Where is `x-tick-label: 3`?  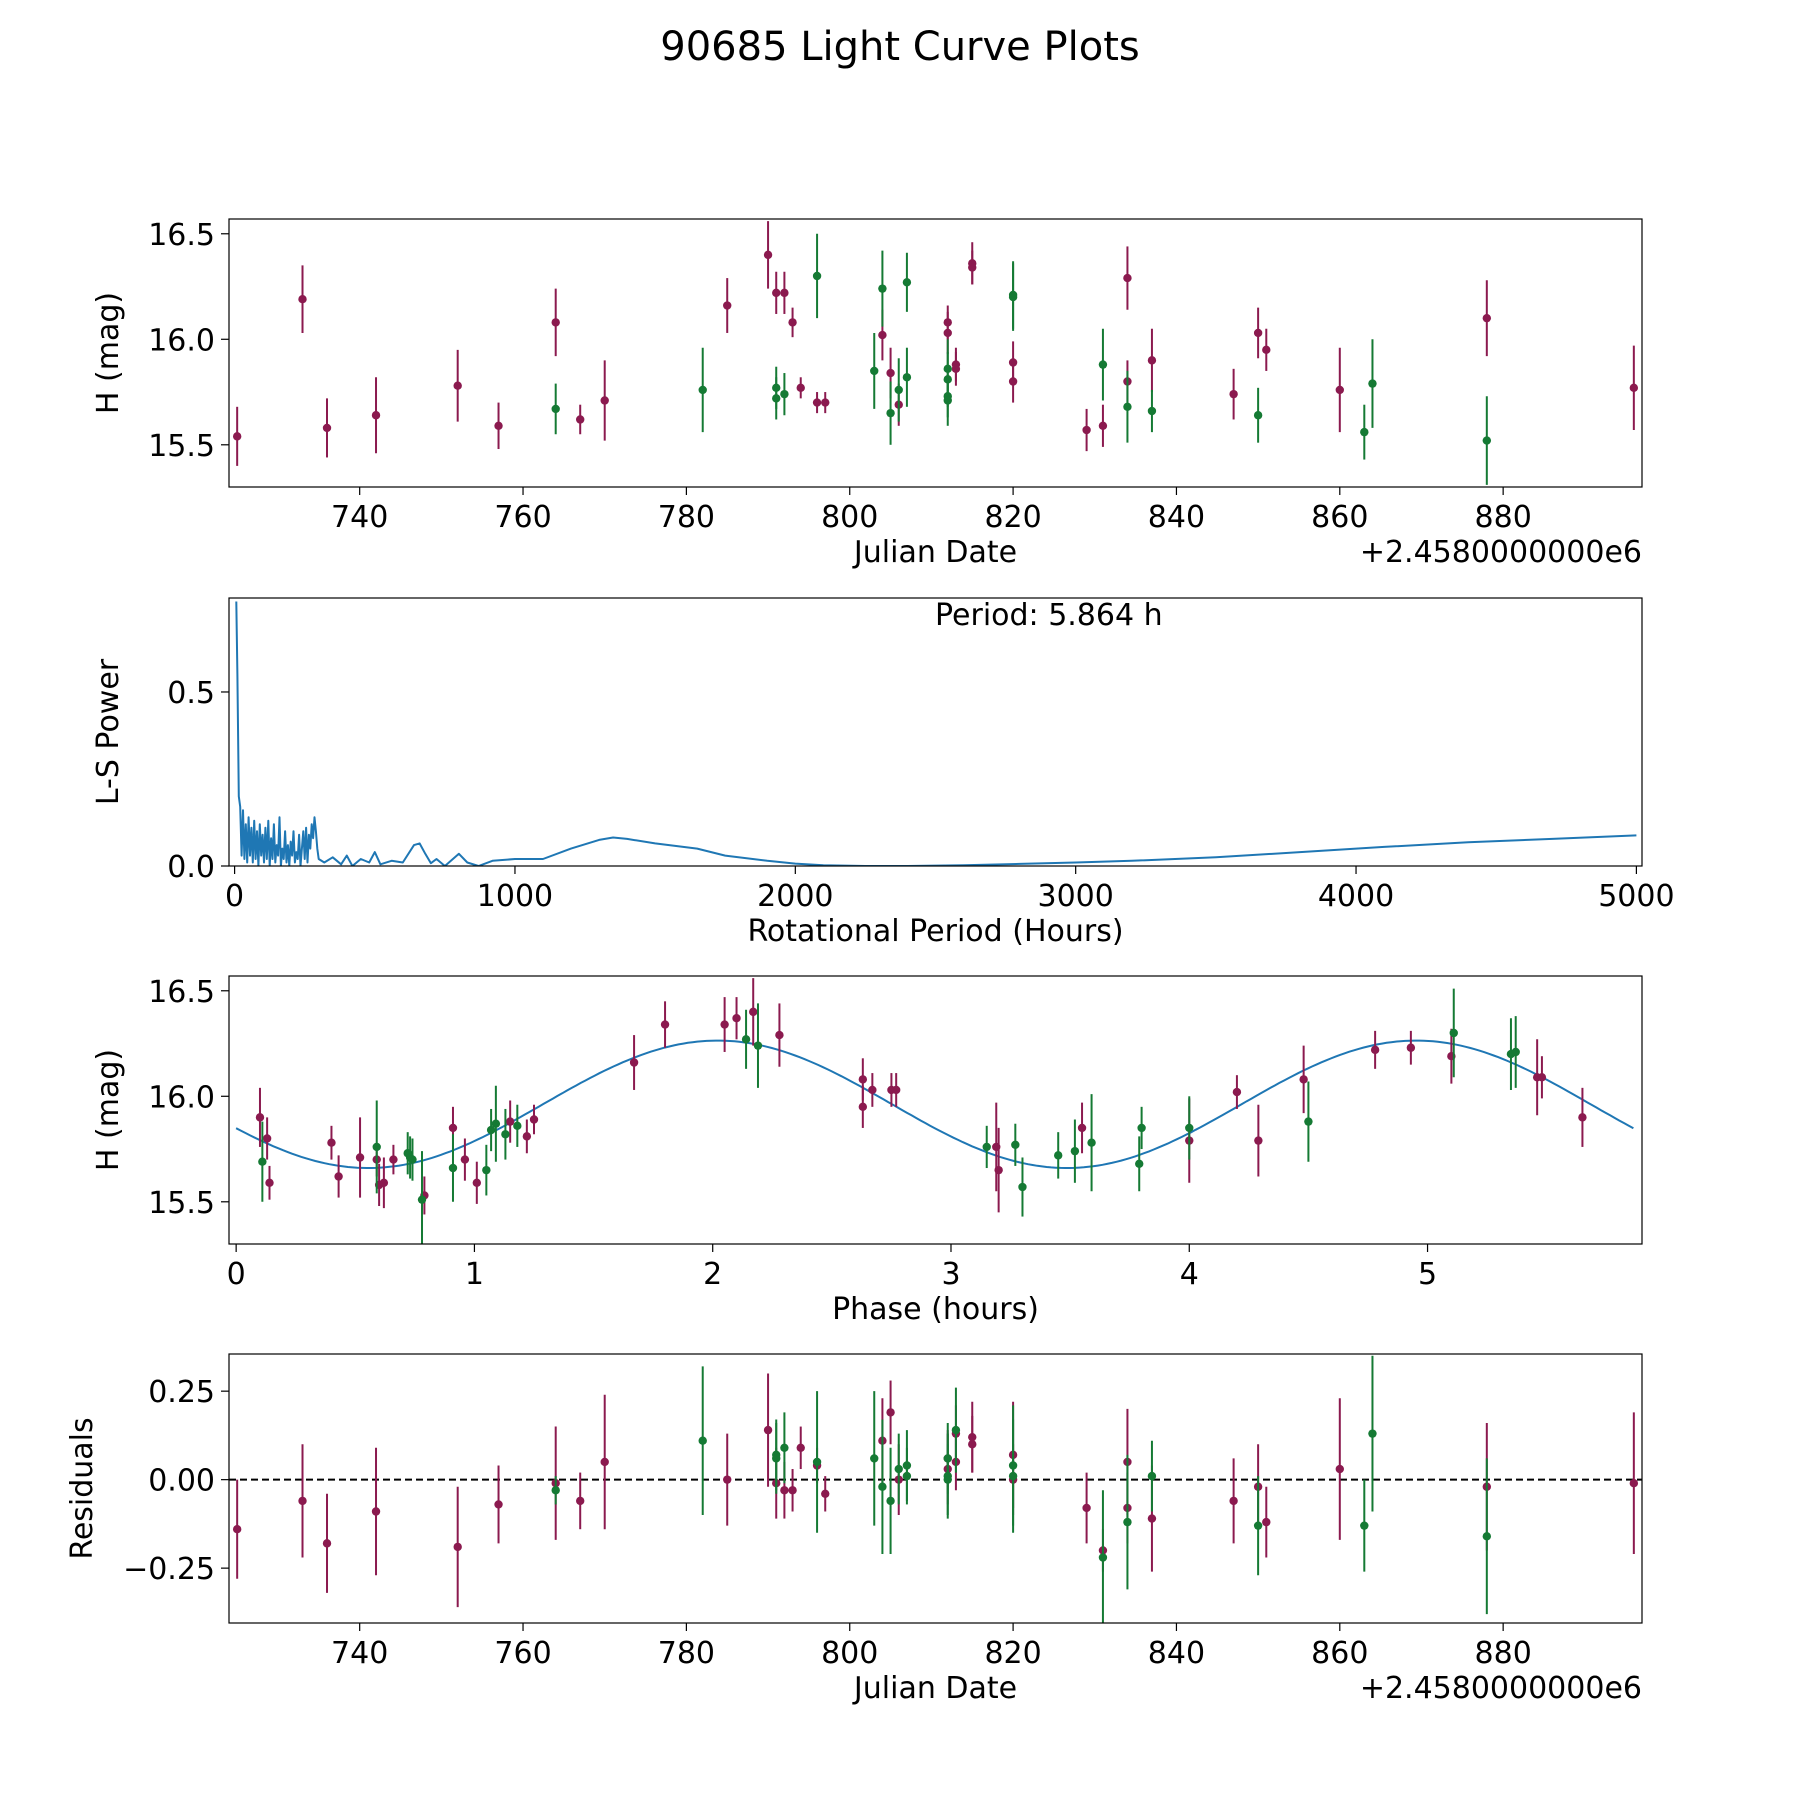 x-tick-label: 3 is located at coordinates (950, 1274).